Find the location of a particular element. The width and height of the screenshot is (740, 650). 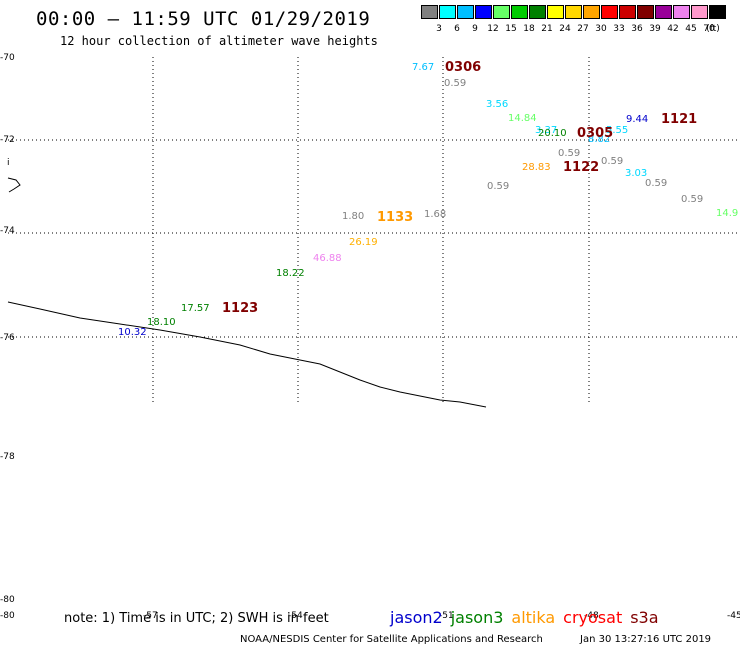

generation-timestamp: Jan 30 13:27:16 UTC 2019 is located at coordinates (646, 639).